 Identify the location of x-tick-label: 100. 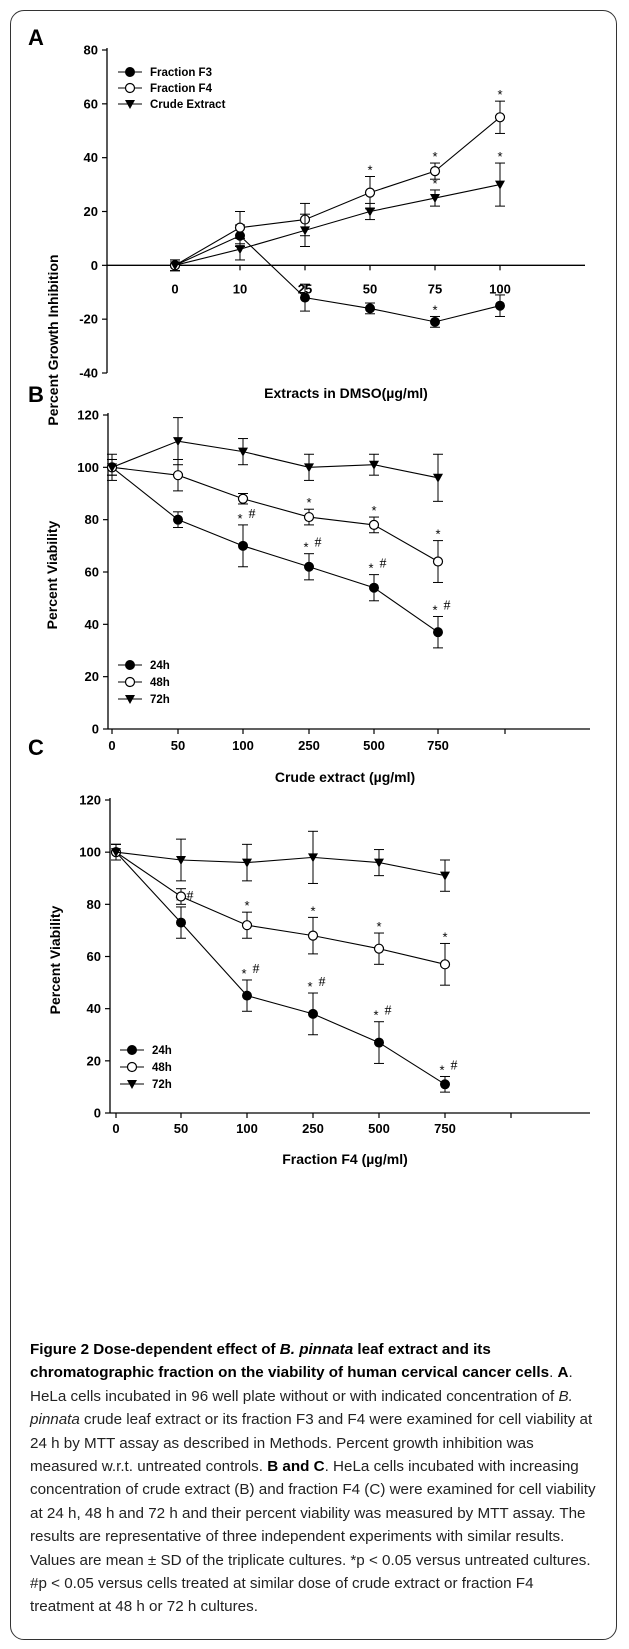
(243, 745).